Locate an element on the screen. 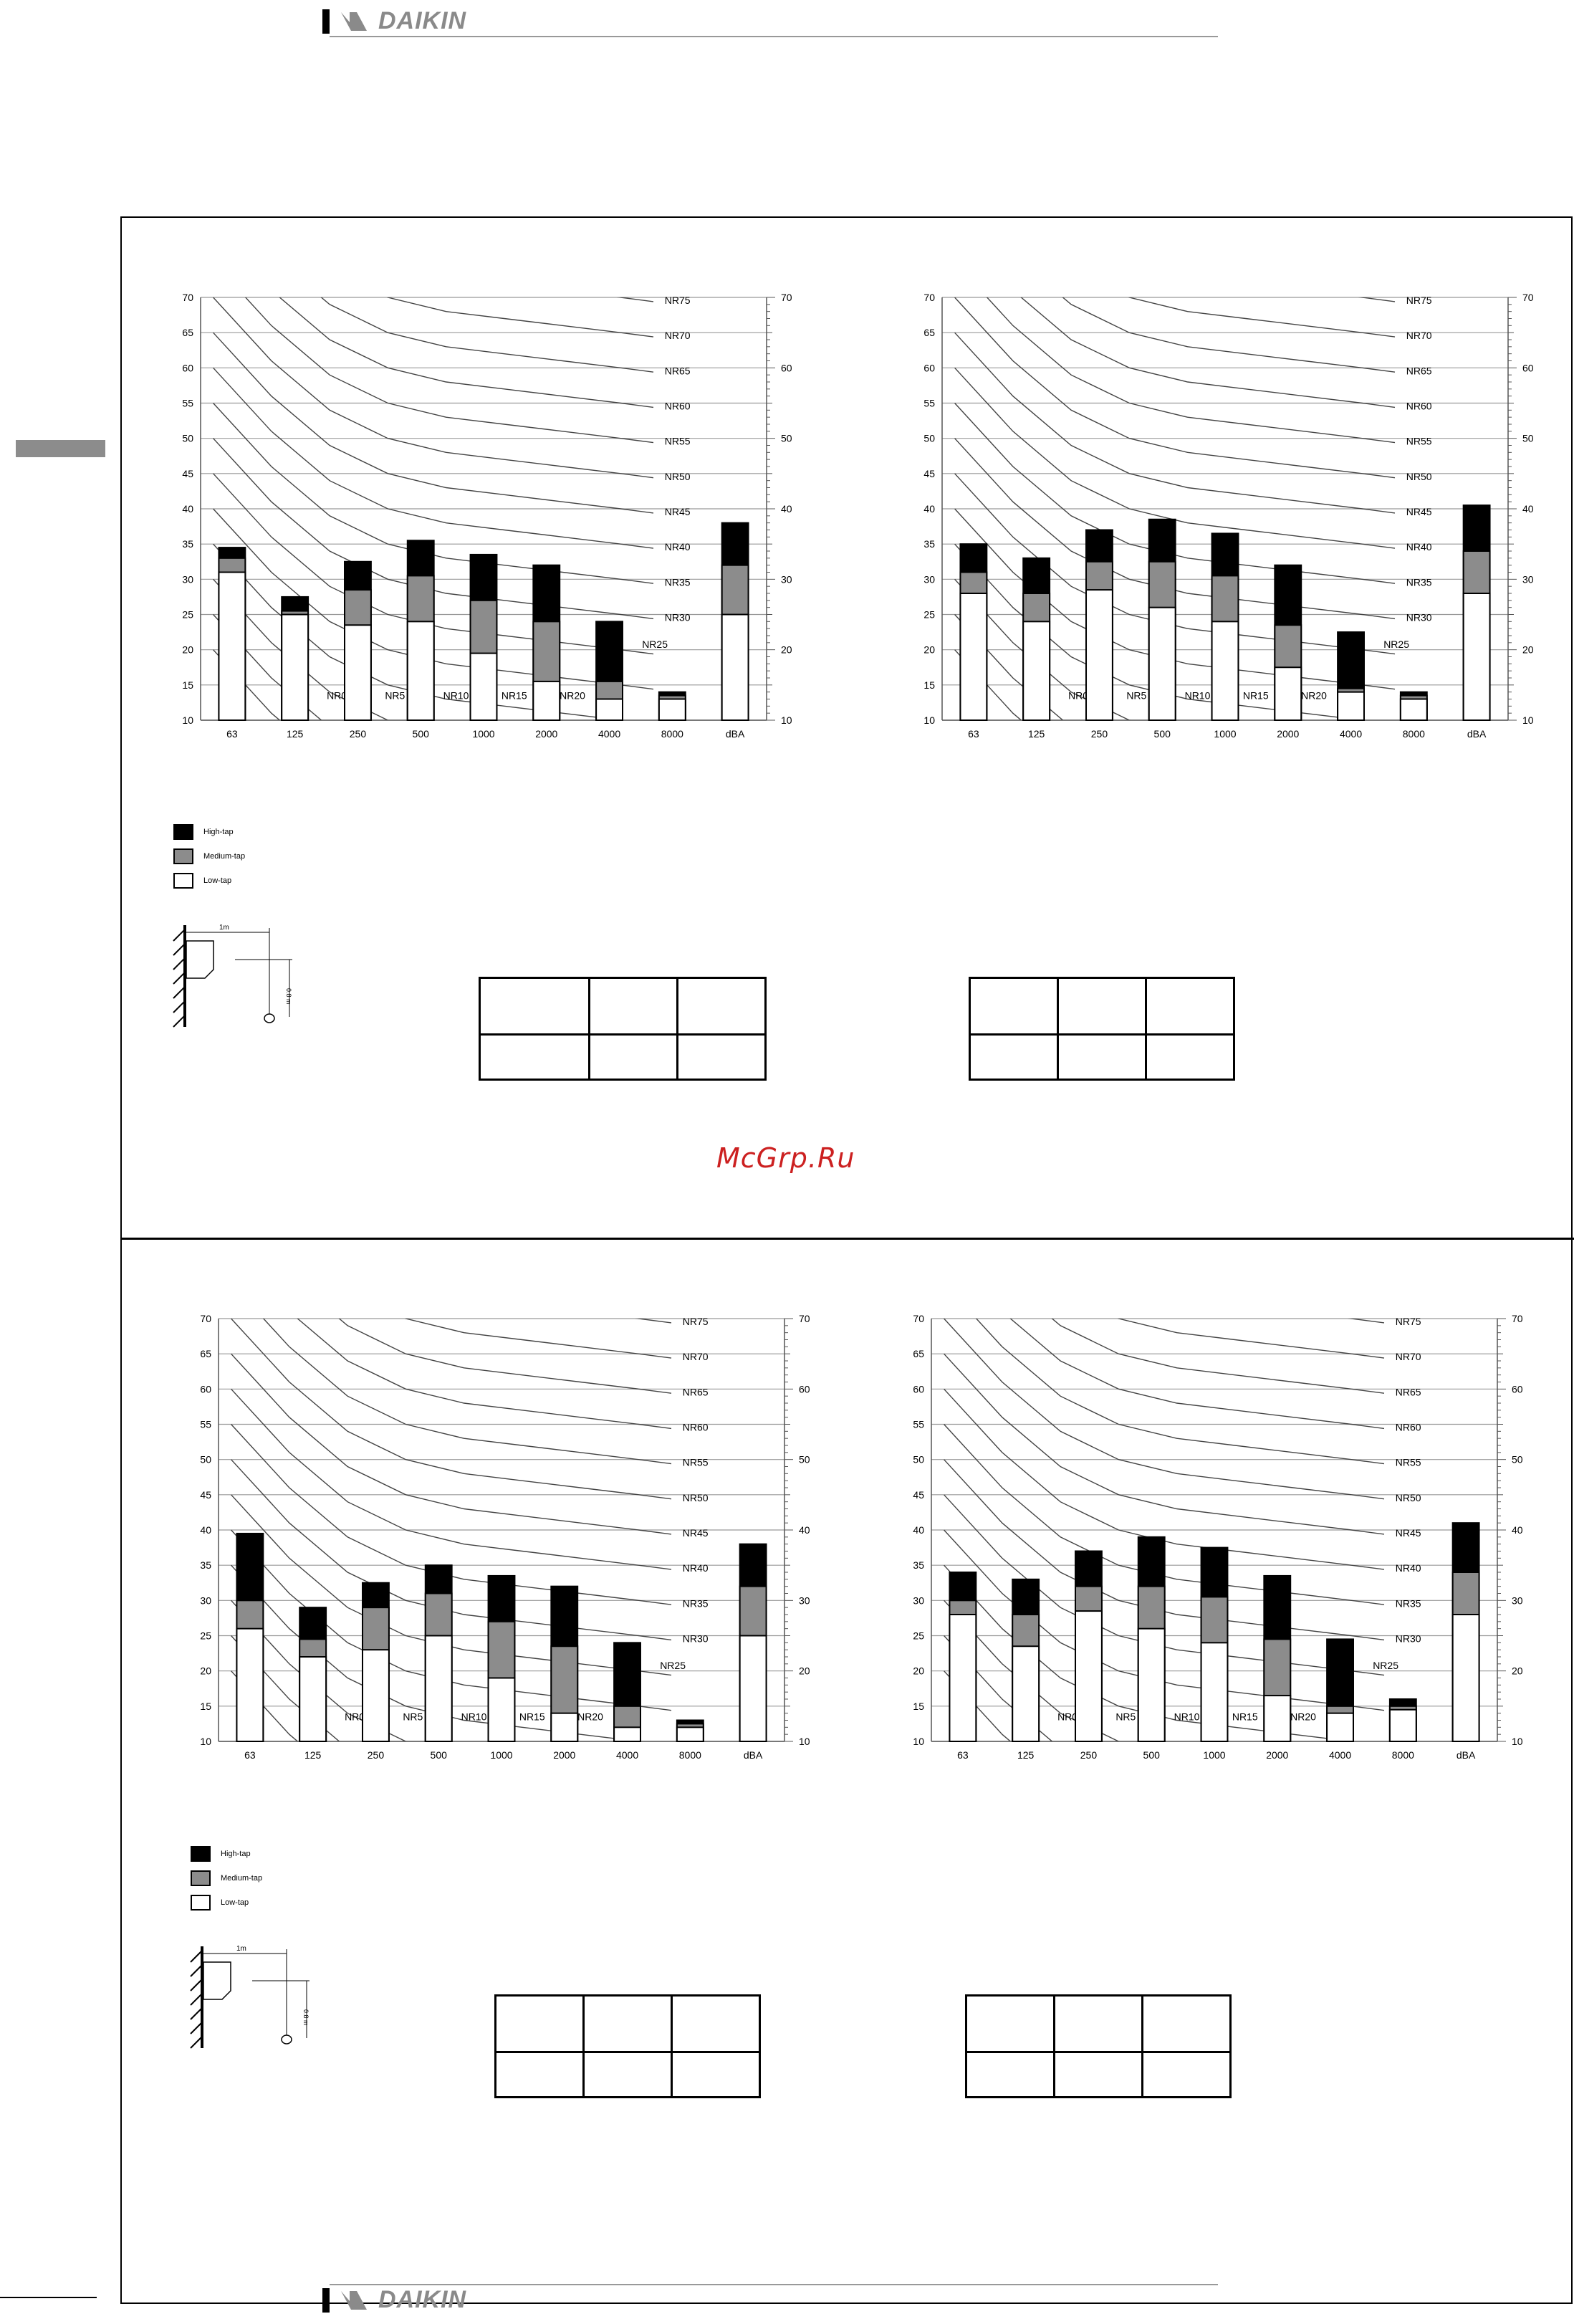 The image size is (1574, 2324). y-tick-label: 50 is located at coordinates (929, 438).